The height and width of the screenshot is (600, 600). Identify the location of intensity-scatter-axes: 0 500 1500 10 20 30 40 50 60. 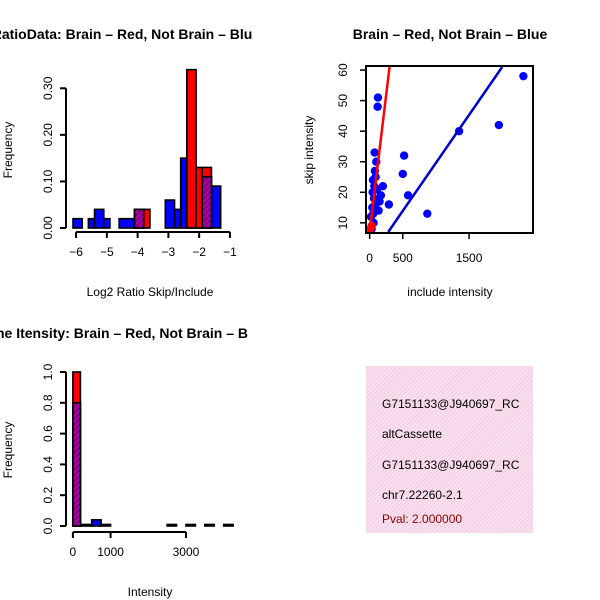
(409, 164).